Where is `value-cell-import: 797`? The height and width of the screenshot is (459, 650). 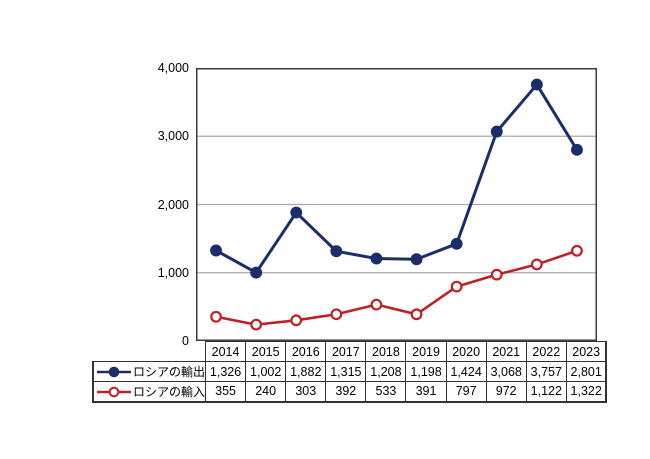 value-cell-import: 797 is located at coordinates (466, 392).